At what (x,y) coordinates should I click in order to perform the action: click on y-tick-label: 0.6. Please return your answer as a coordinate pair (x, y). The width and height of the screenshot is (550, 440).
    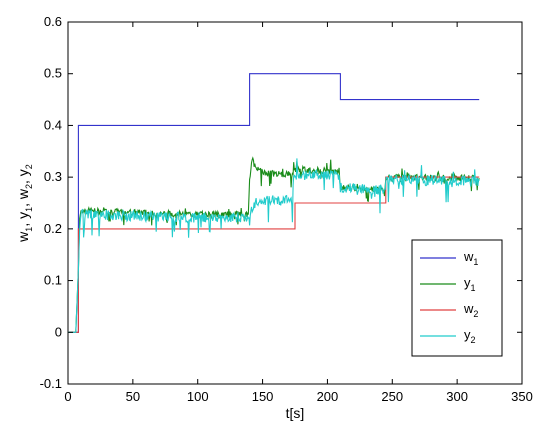
    Looking at the image, I should click on (53, 21).